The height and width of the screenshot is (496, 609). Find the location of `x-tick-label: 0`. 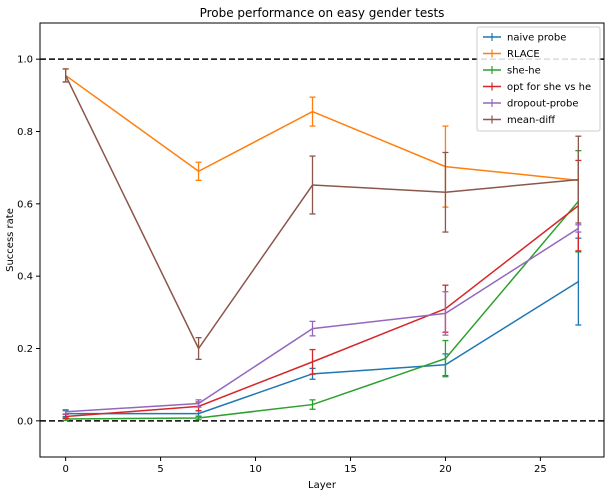

x-tick-label: 0 is located at coordinates (65, 469).